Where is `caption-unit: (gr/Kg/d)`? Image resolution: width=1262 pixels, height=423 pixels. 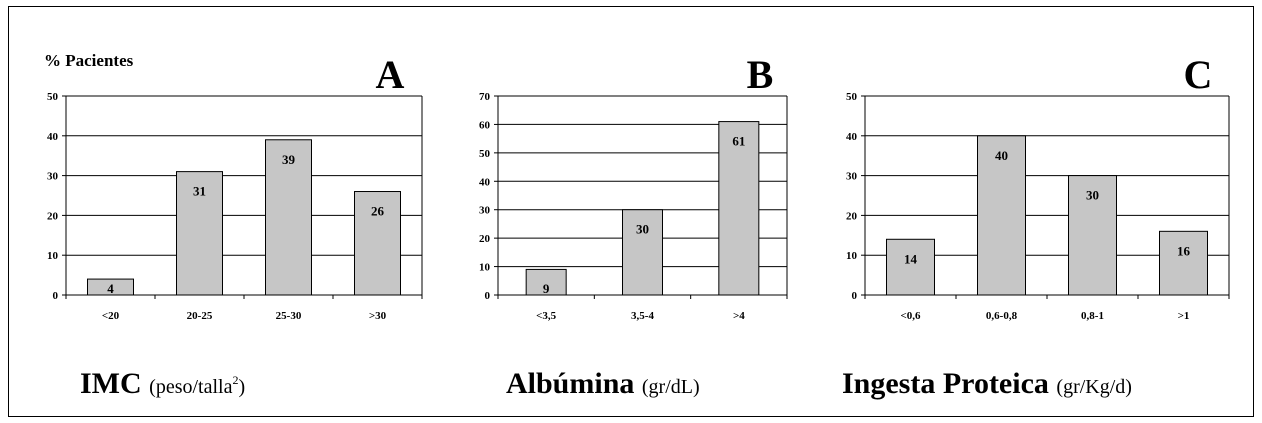
caption-unit: (gr/Kg/d) is located at coordinates (1094, 387).